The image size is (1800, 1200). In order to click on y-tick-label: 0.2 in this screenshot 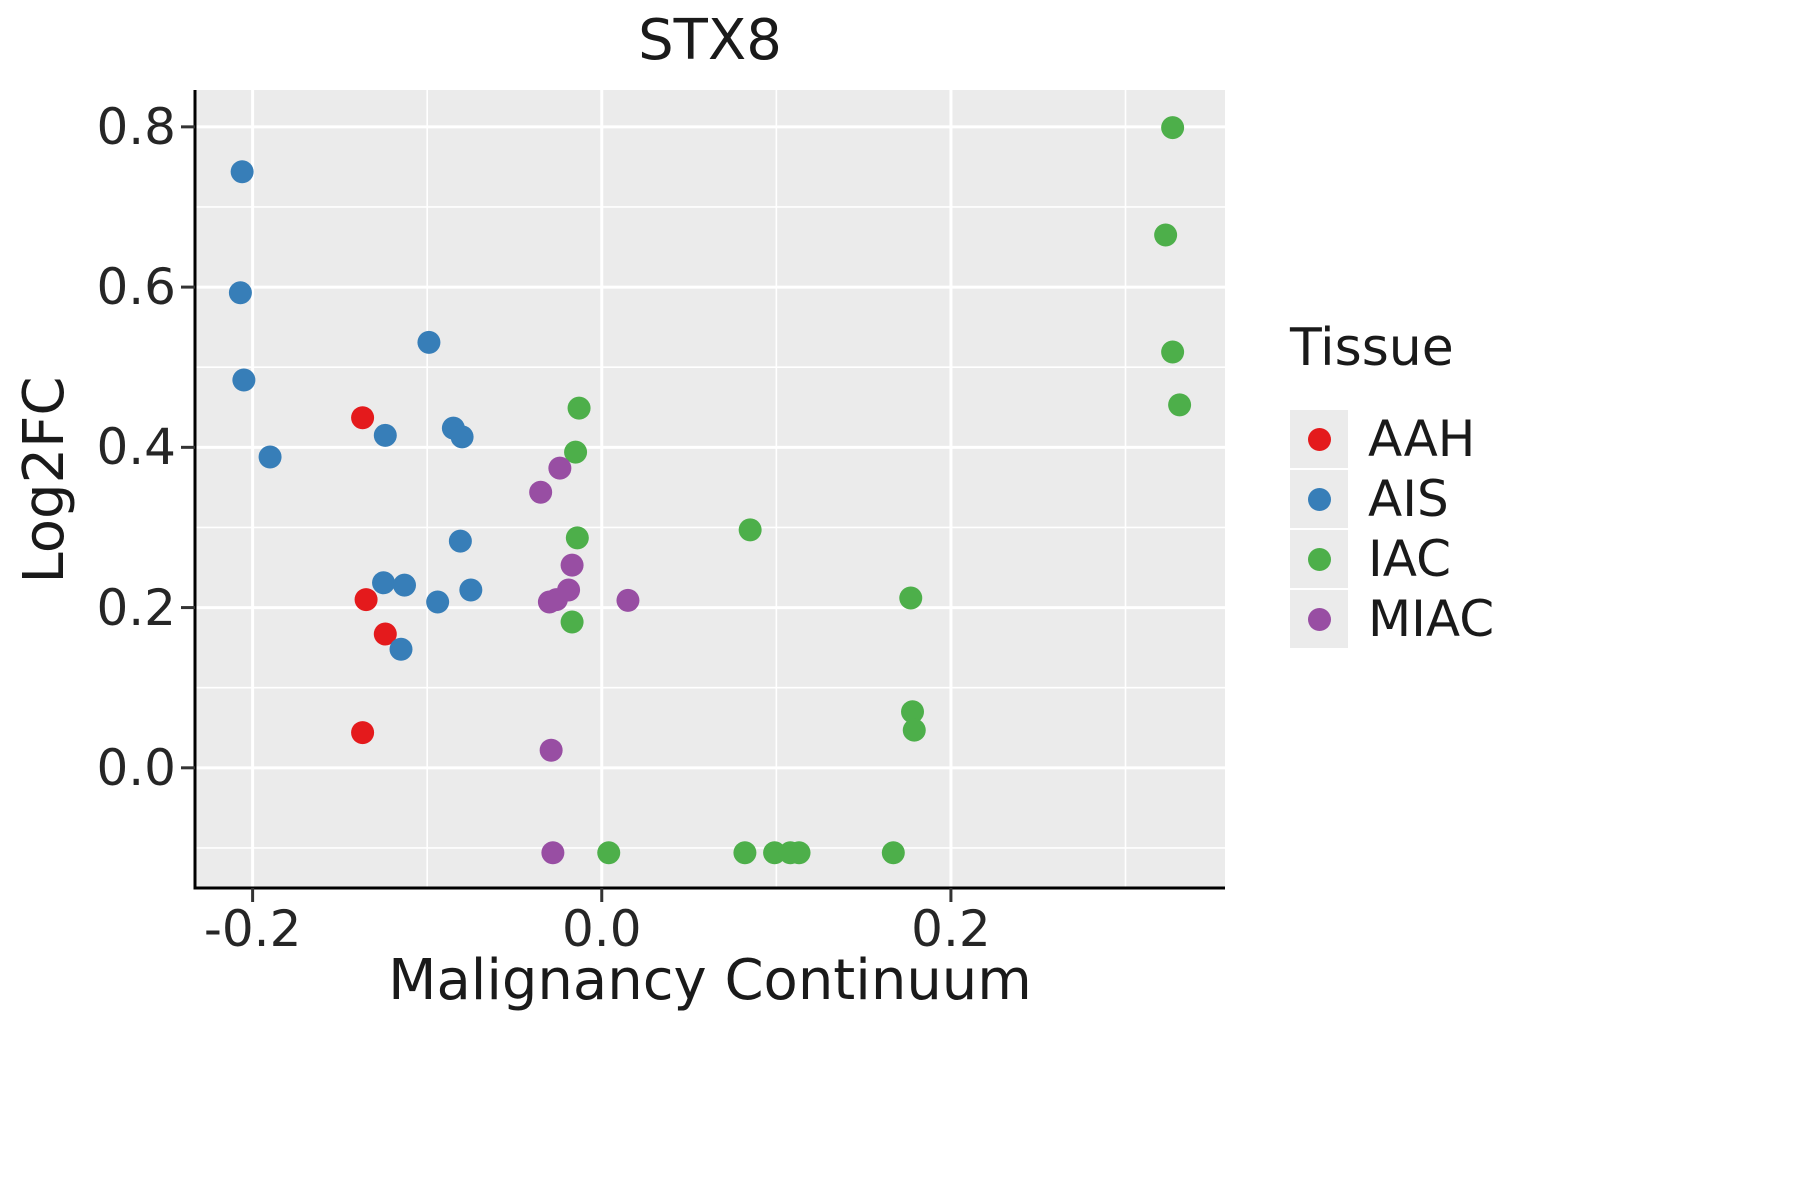, I will do `click(136, 607)`.